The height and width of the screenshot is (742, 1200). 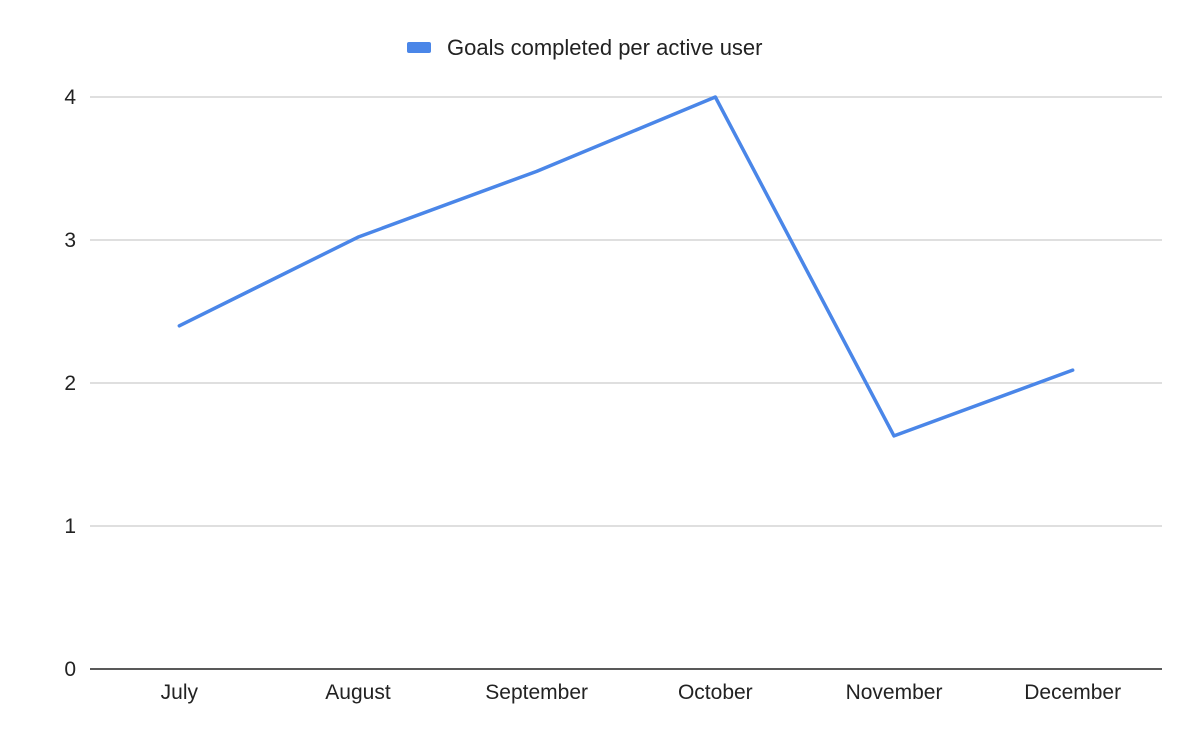 I want to click on x-tick-label: July, so click(x=180, y=692).